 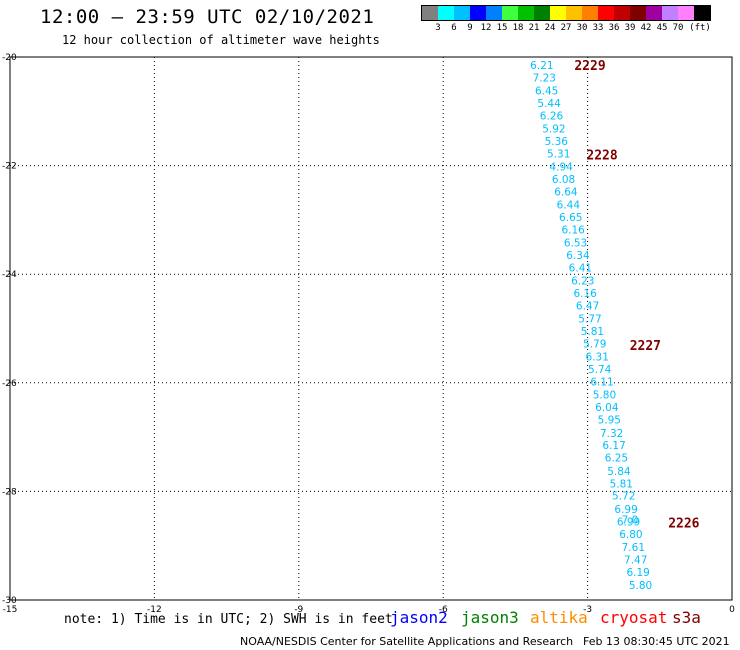 What do you see at coordinates (616, 459) in the screenshot?
I see `swh-value: 6.25` at bounding box center [616, 459].